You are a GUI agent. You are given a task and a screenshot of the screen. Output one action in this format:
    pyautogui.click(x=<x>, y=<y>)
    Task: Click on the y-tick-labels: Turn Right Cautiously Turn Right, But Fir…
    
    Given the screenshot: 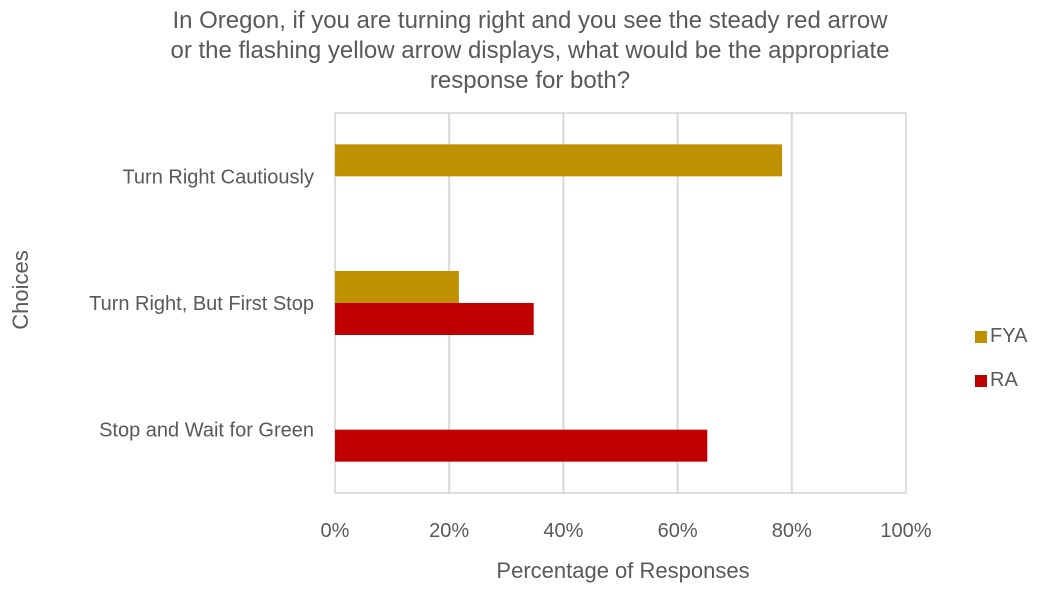 What is the action you would take?
    pyautogui.click(x=201, y=303)
    